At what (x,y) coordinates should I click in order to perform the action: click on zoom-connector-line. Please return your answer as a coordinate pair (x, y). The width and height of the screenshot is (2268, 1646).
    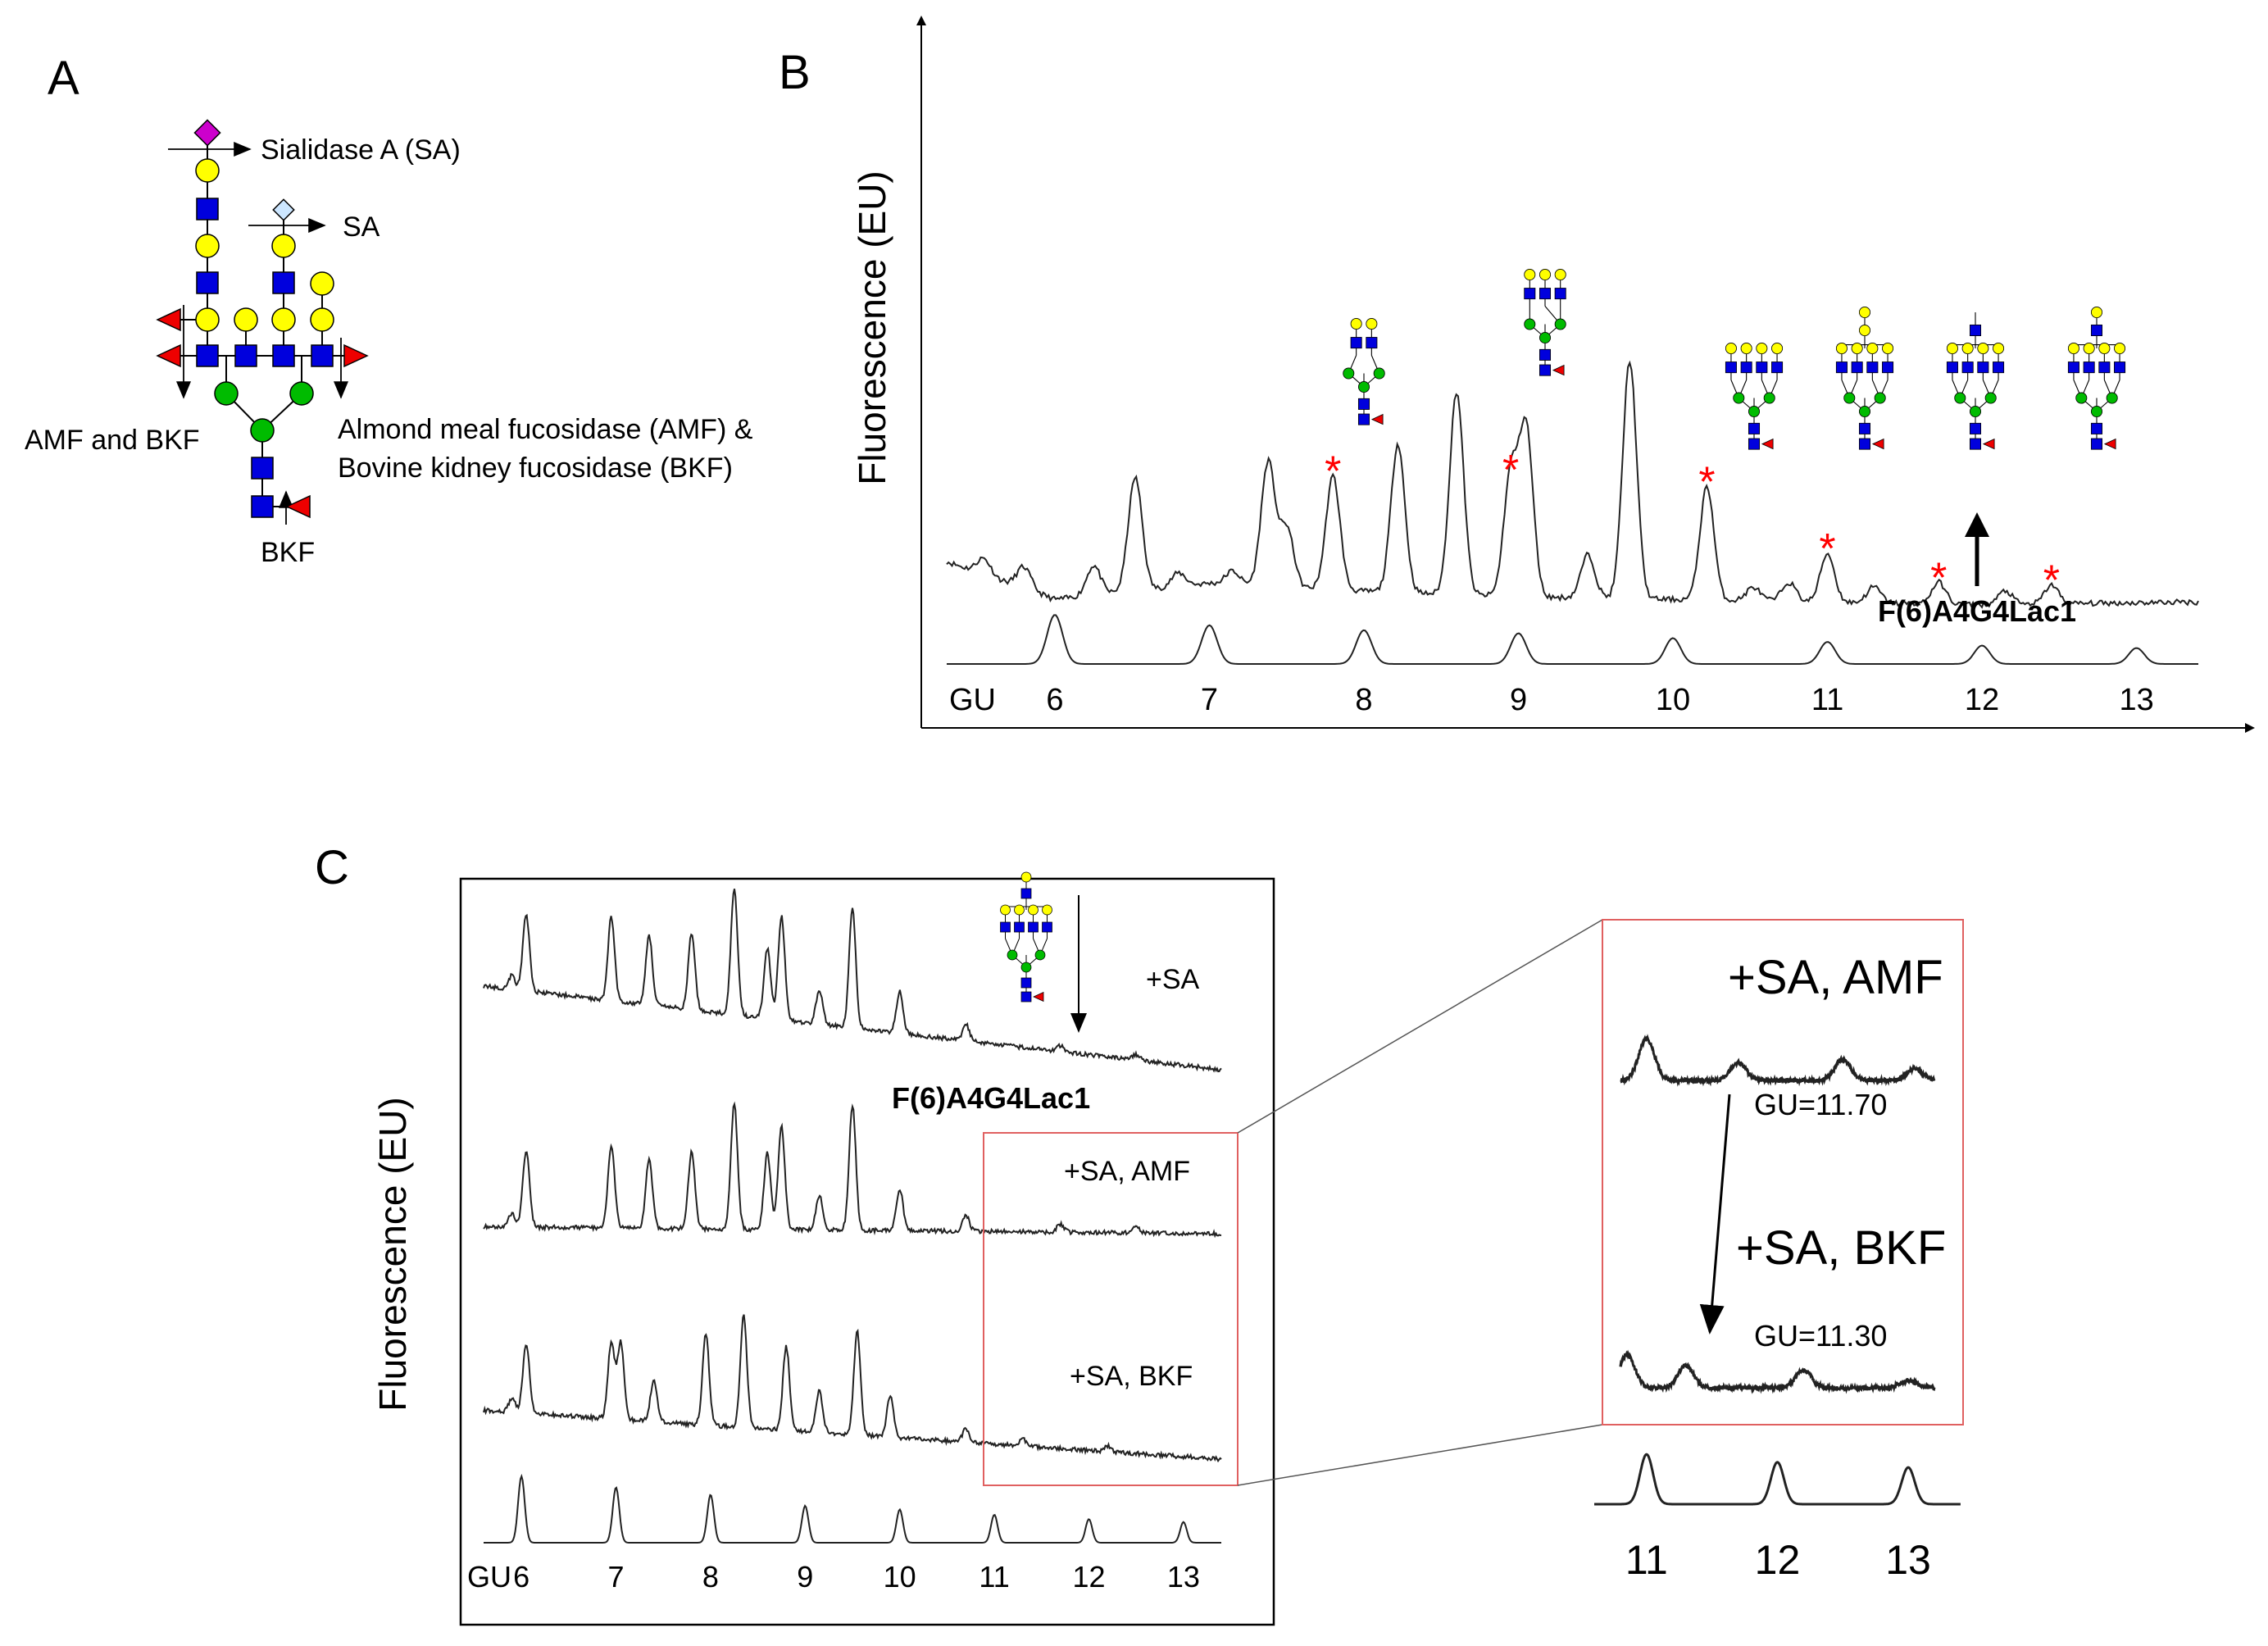
    Looking at the image, I should click on (1420, 1455).